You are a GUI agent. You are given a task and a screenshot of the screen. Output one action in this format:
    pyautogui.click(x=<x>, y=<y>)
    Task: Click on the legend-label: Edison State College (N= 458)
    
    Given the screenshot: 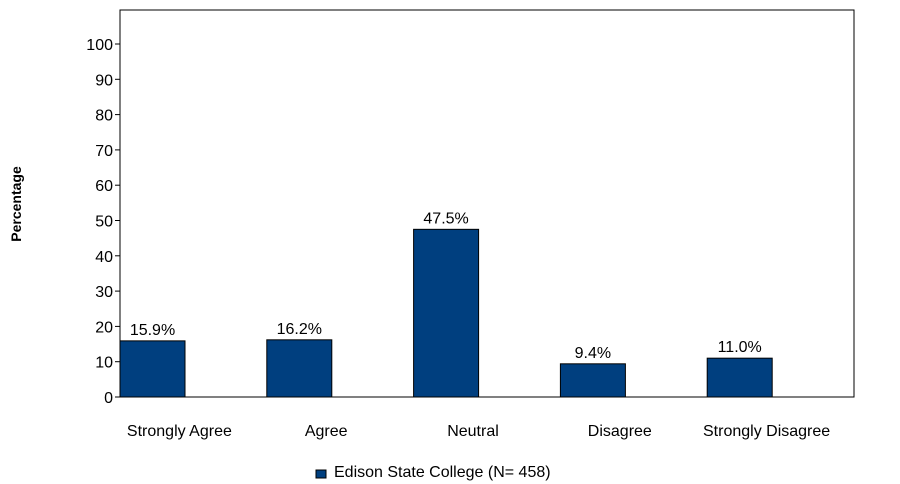 What is the action you would take?
    pyautogui.click(x=442, y=472)
    